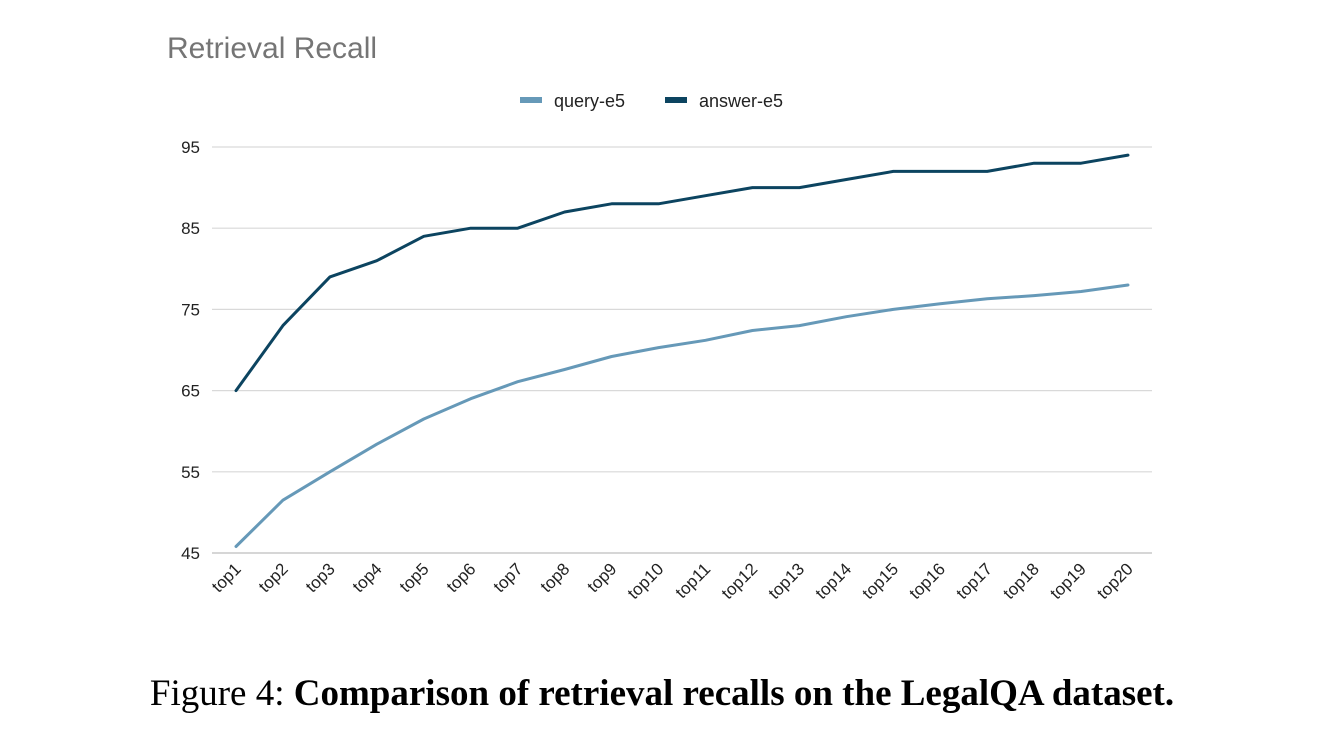 Image resolution: width=1324 pixels, height=749 pixels. What do you see at coordinates (928, 581) in the screenshot?
I see `x-tick-label: top16` at bounding box center [928, 581].